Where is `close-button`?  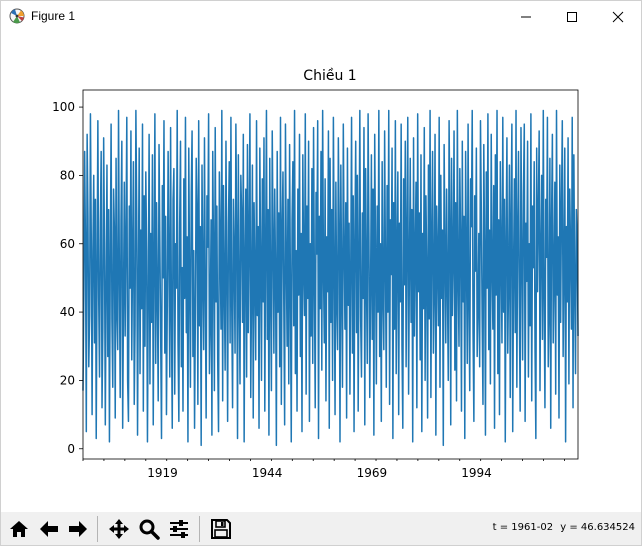
close-button is located at coordinates (618, 16).